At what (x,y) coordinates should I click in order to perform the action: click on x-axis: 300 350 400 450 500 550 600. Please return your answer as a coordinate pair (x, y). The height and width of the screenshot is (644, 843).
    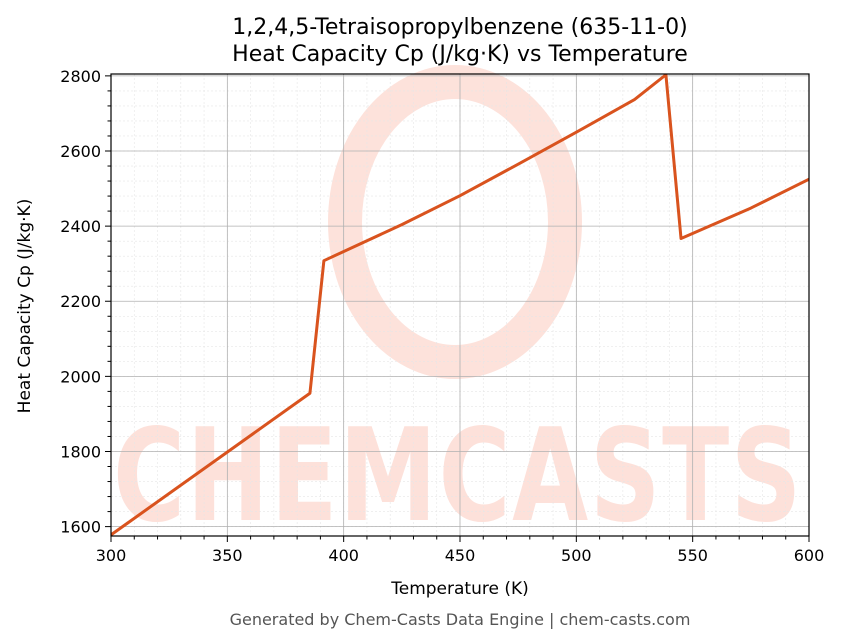
    Looking at the image, I should click on (460, 550).